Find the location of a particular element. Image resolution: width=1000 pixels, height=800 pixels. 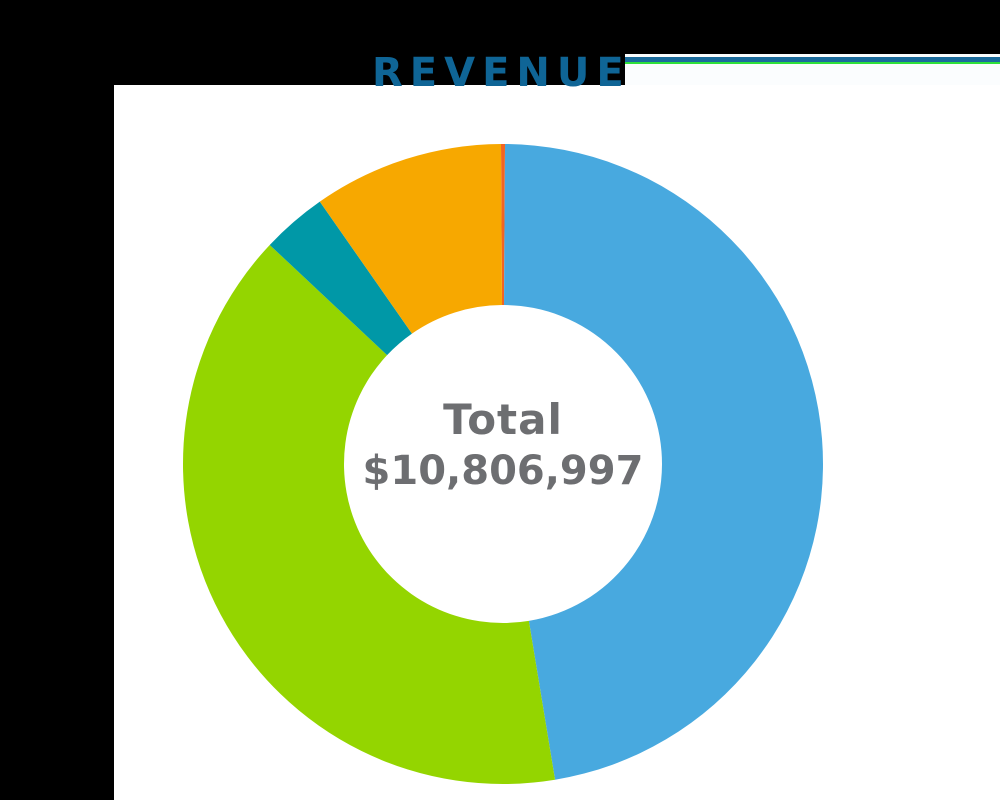

chart-title: REVENUE is located at coordinates (501, 73).